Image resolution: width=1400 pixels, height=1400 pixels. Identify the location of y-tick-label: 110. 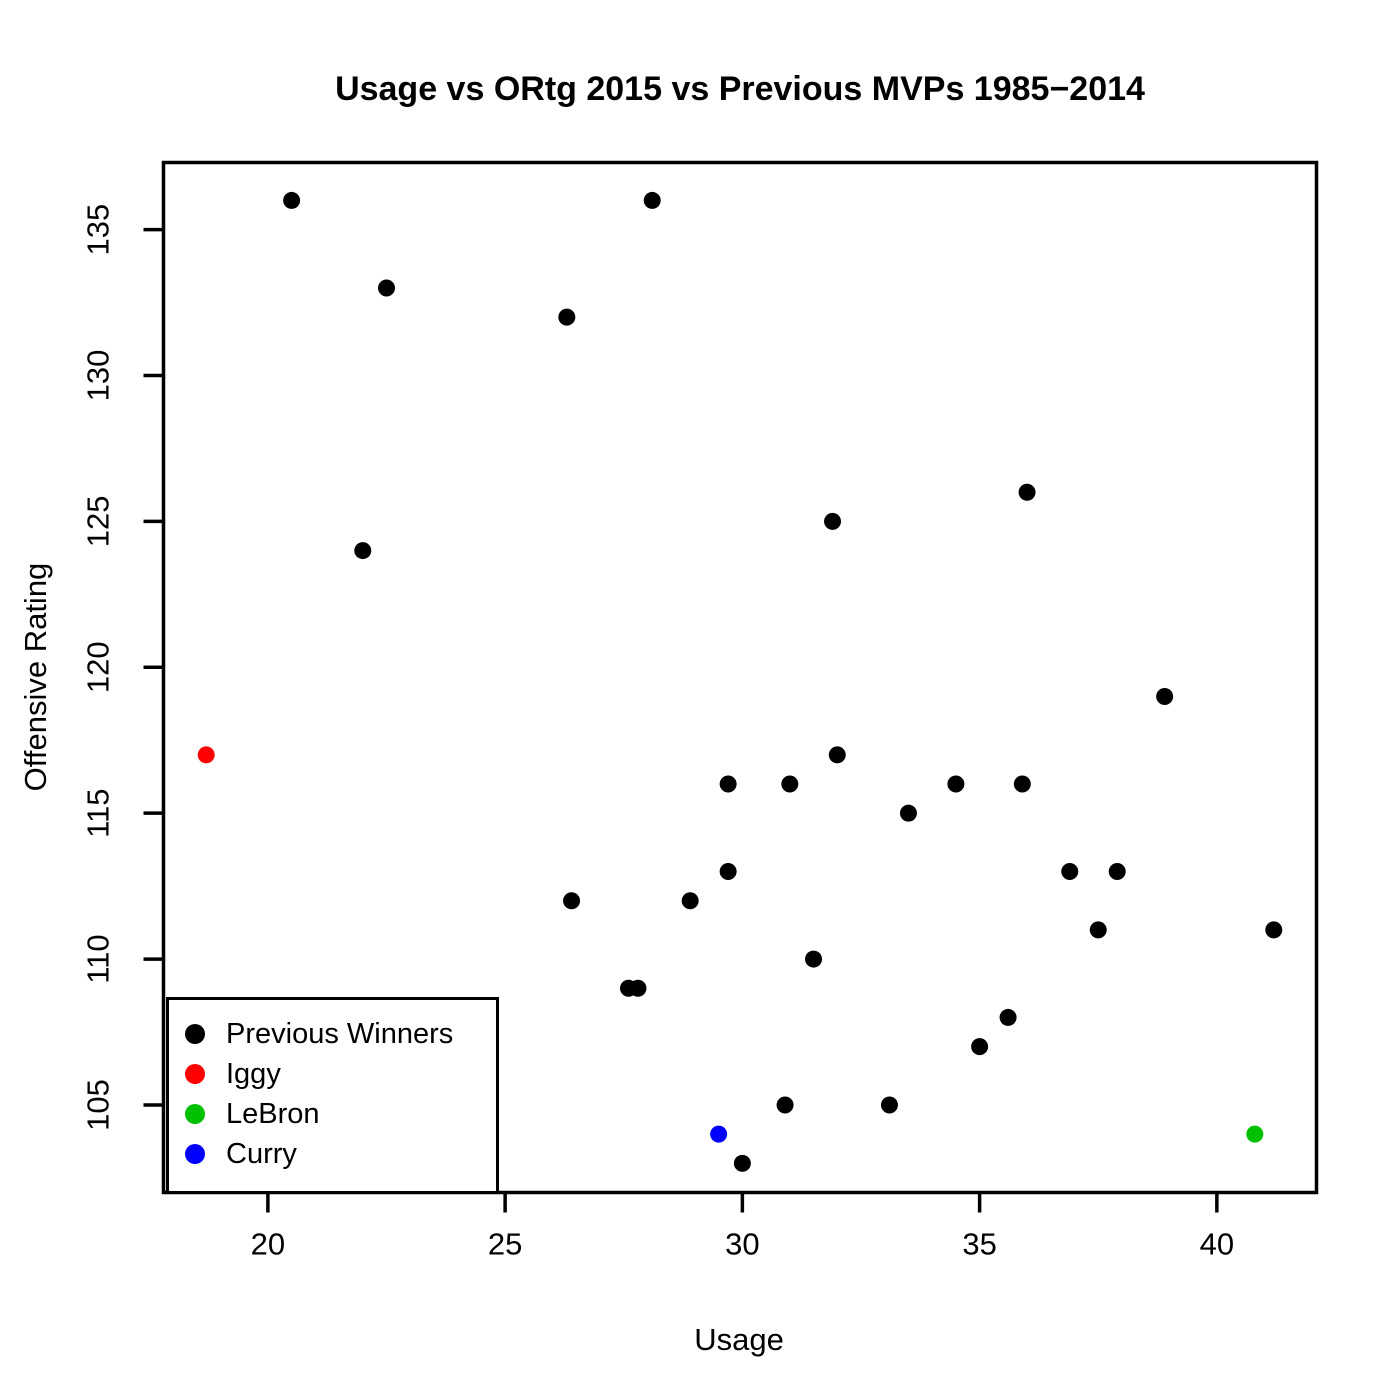
(98, 958).